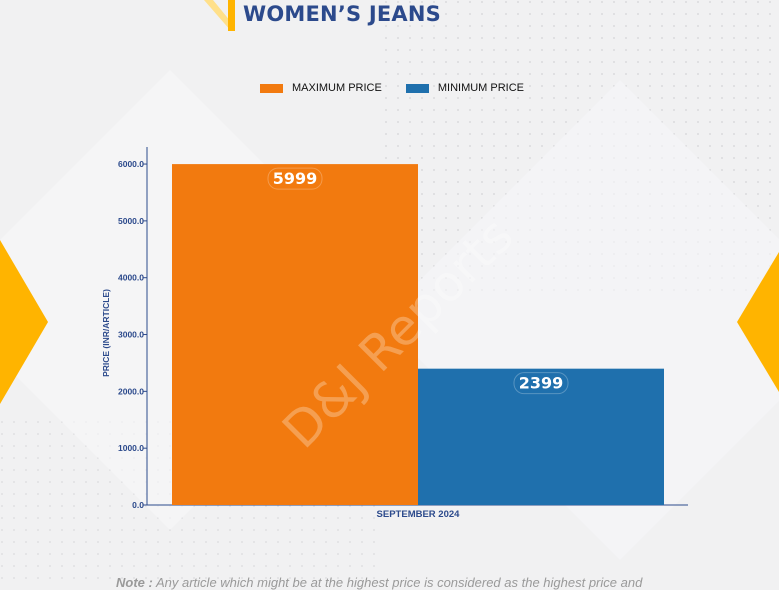 The height and width of the screenshot is (590, 779). Describe the element at coordinates (342, 14) in the screenshot. I see `chart-title: WOMEN’S JEANS` at that location.